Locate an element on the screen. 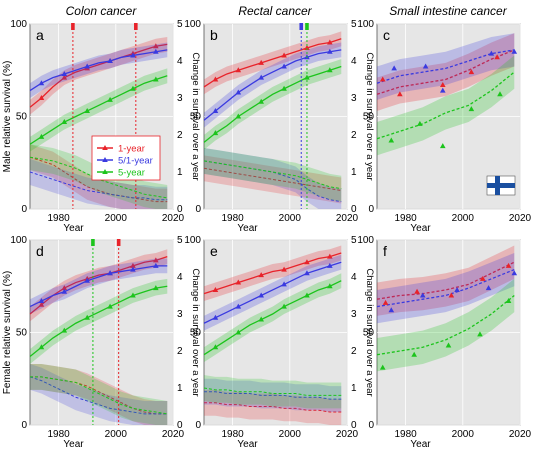 This screenshot has width=550, height=470. y-tick-label: 0 is located at coordinates (198, 209).